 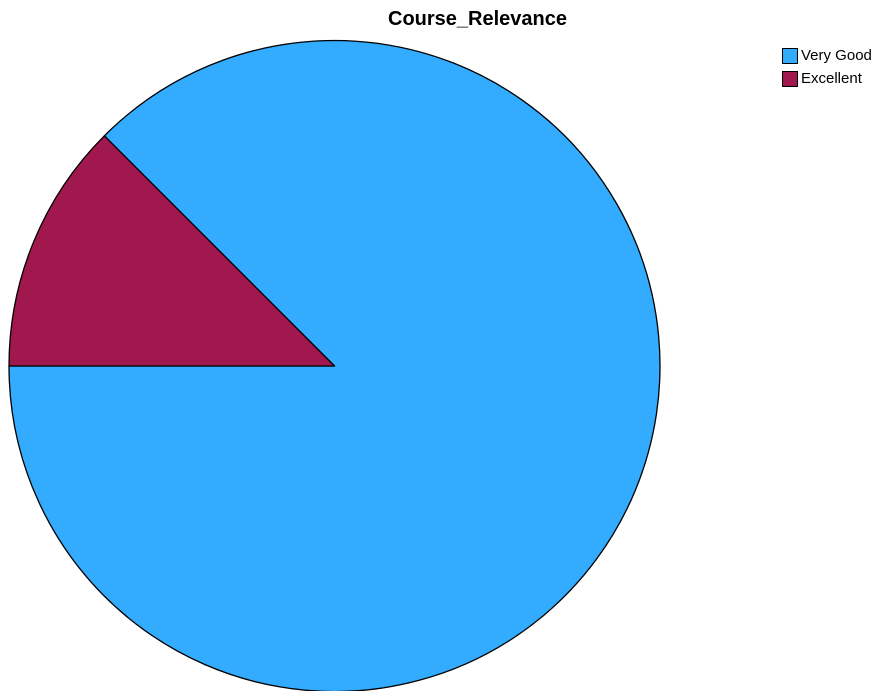 What do you see at coordinates (831, 78) in the screenshot?
I see `legend-label-excellent: Excellent` at bounding box center [831, 78].